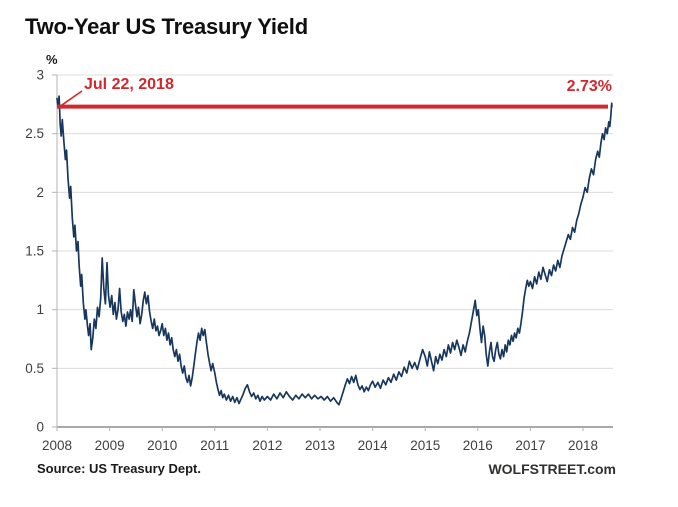  Describe the element at coordinates (129, 84) in the screenshot. I see `annotation-date-label: Jul 22, 2018` at that location.